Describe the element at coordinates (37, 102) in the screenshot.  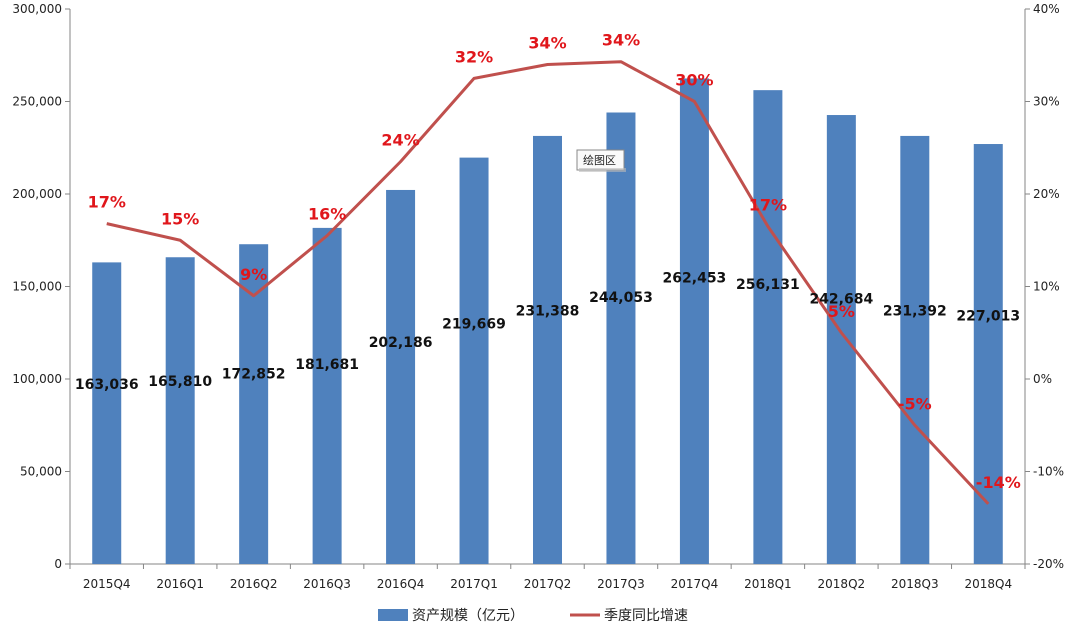
I see `y-left-tick-label: 250,000` at that location.